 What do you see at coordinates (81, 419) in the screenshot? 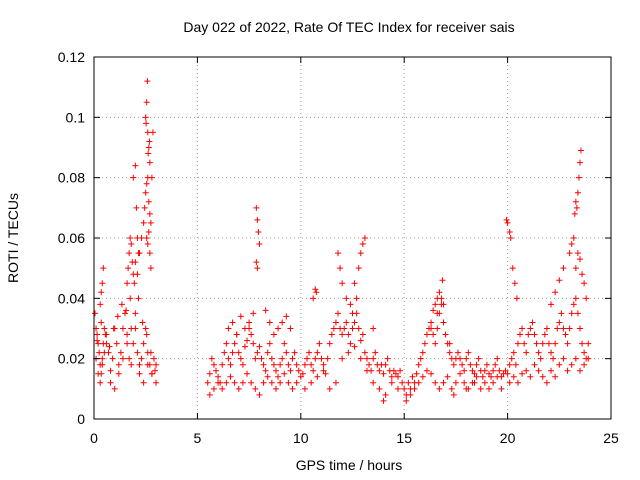
I see `y-tick-label: 0` at bounding box center [81, 419].